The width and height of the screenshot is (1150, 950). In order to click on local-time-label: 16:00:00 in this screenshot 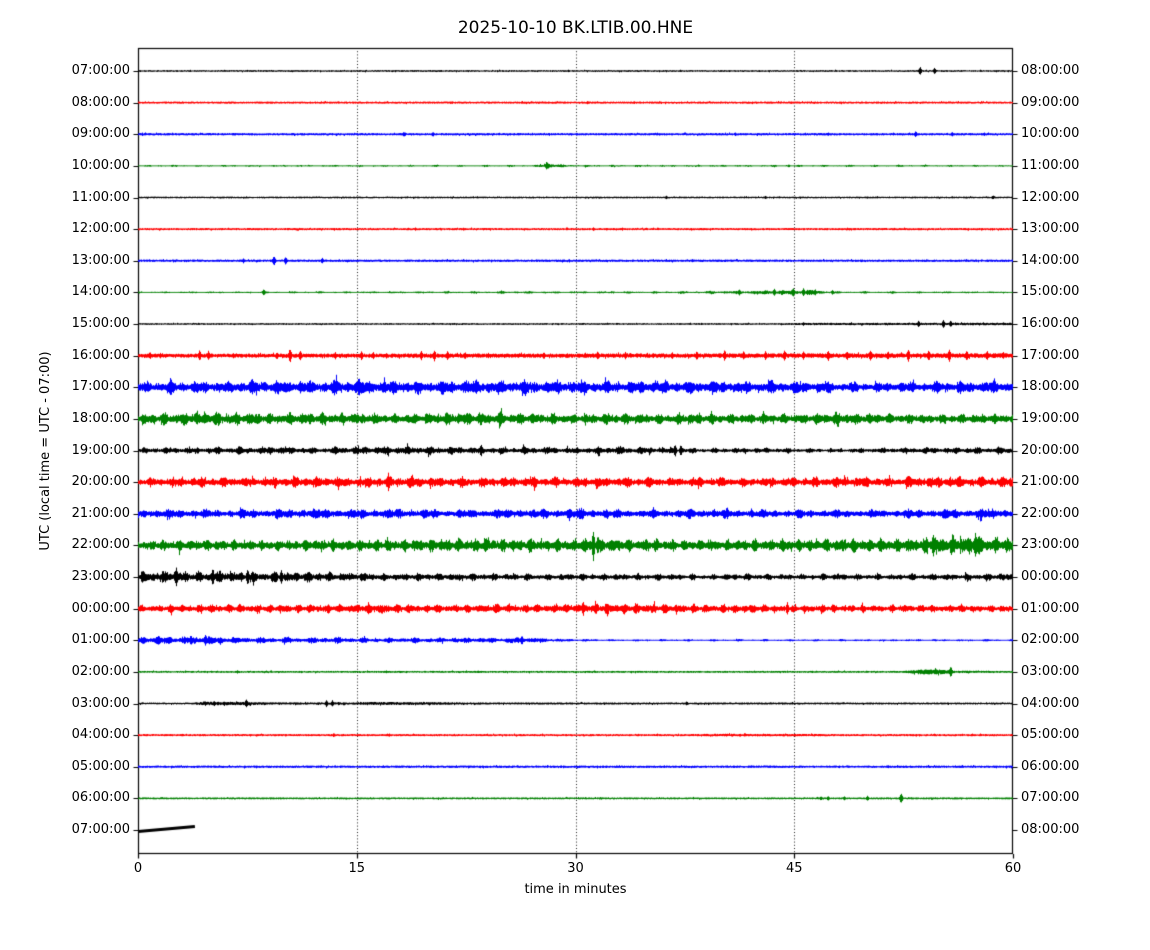, I will do `click(1050, 323)`.